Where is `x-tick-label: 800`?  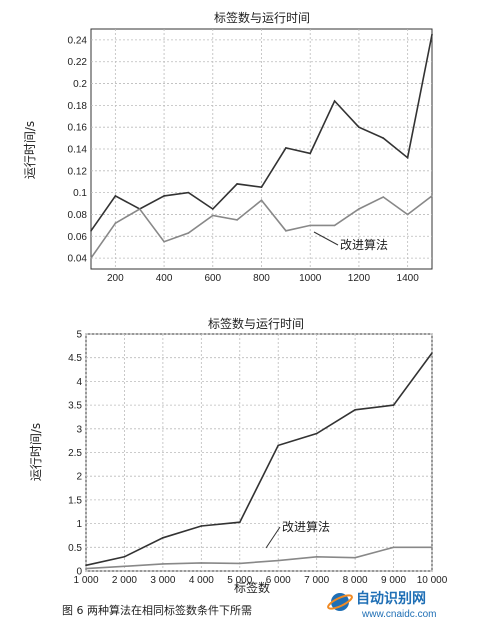
x-tick-label: 800 is located at coordinates (261, 278).